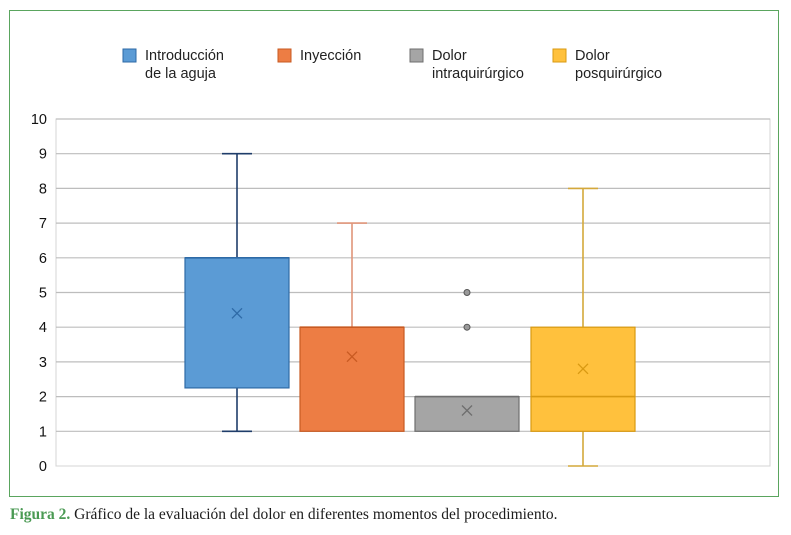  I want to click on legend-label: Inyección, so click(330, 56).